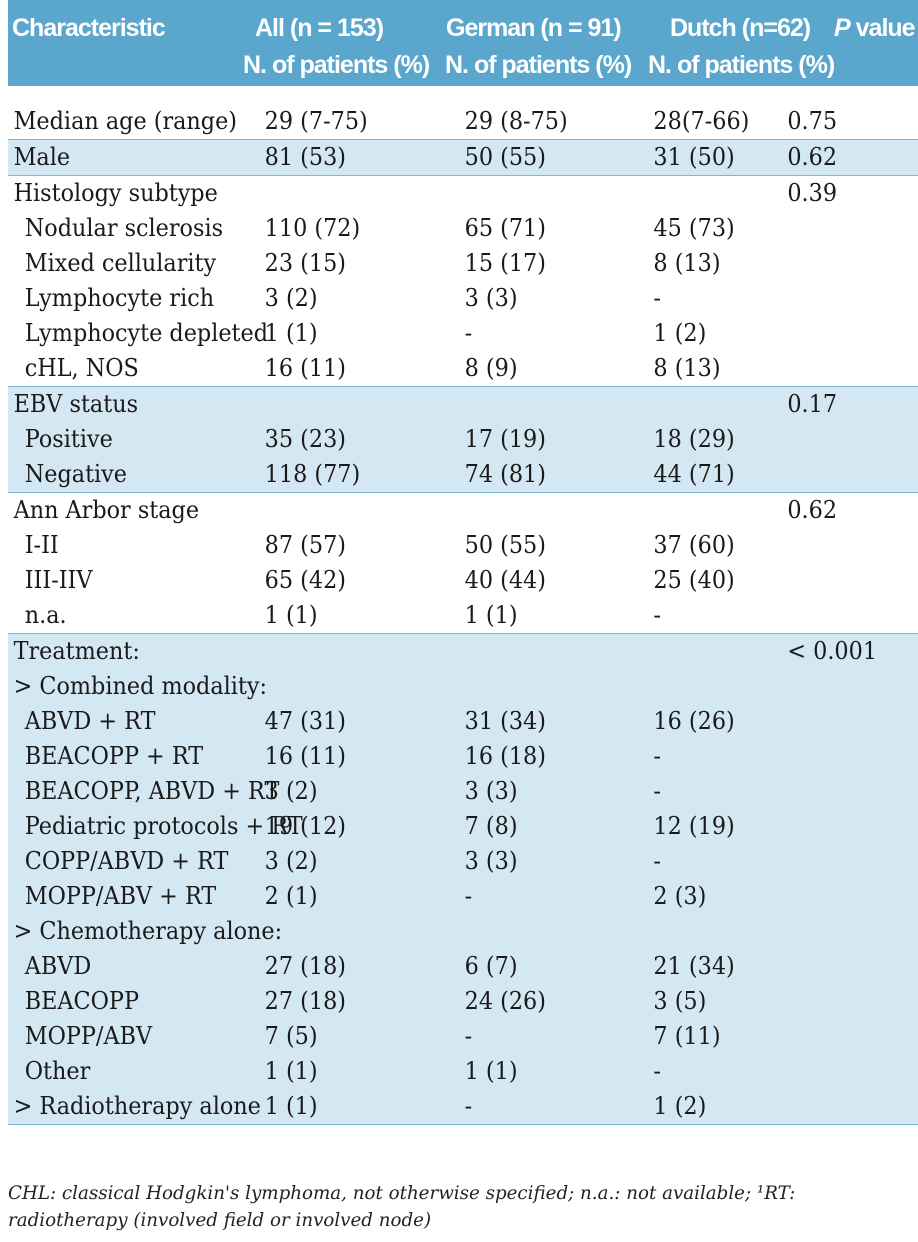 This screenshot has height=1242, width=918. Describe the element at coordinates (842, 28) in the screenshot. I see `header-p-italic: P` at that location.